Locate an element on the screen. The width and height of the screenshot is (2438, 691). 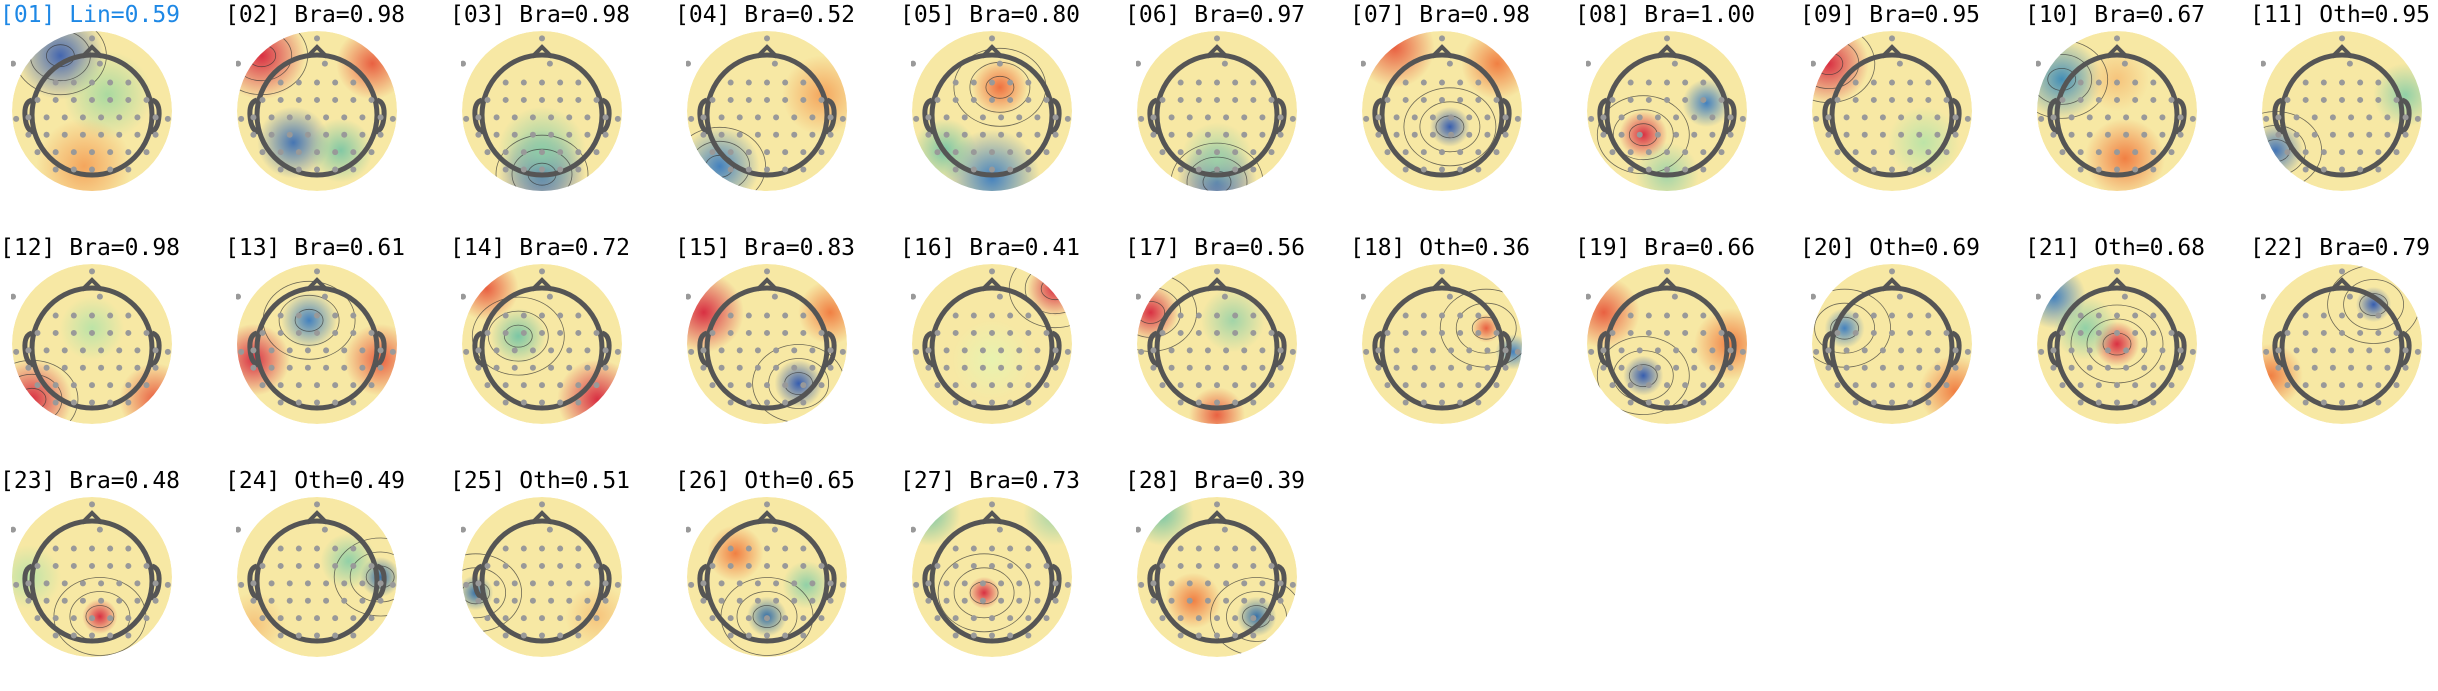
component-label: [20] Oth=0.69 is located at coordinates (1912, 249).